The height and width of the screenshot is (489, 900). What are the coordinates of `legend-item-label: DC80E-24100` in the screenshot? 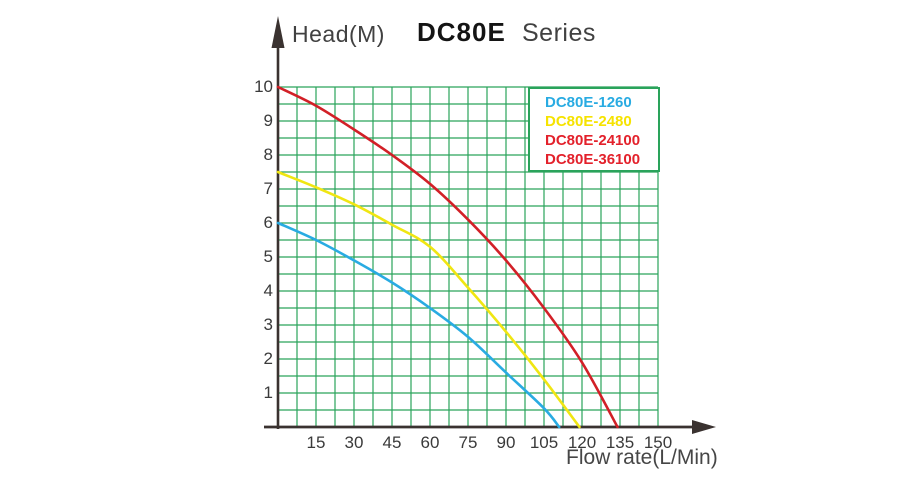 It's located at (593, 140).